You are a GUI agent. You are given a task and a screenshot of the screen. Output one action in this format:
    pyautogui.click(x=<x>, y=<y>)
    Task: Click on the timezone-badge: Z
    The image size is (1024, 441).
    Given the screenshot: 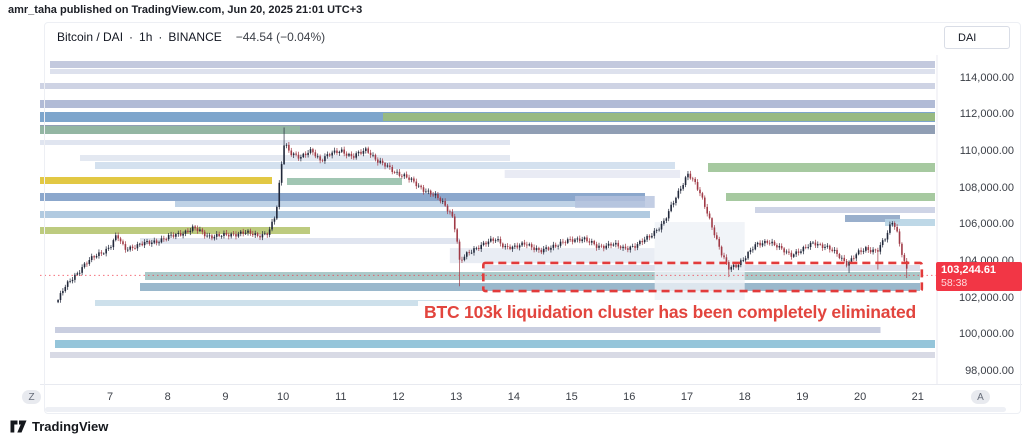 What is the action you would take?
    pyautogui.click(x=31, y=397)
    